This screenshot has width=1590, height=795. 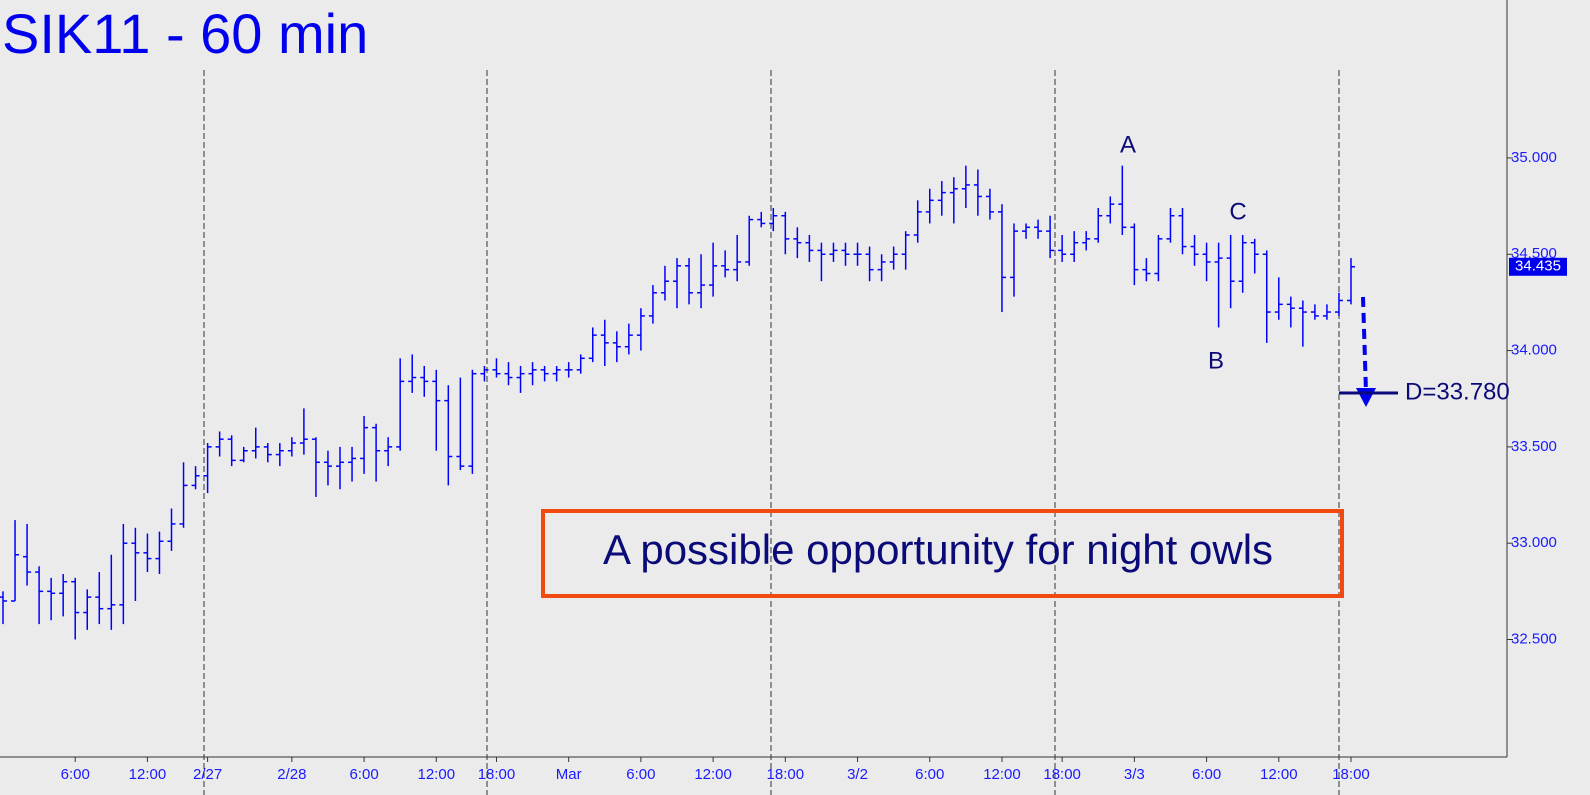 I want to click on arrow-head, so click(x=1366, y=397).